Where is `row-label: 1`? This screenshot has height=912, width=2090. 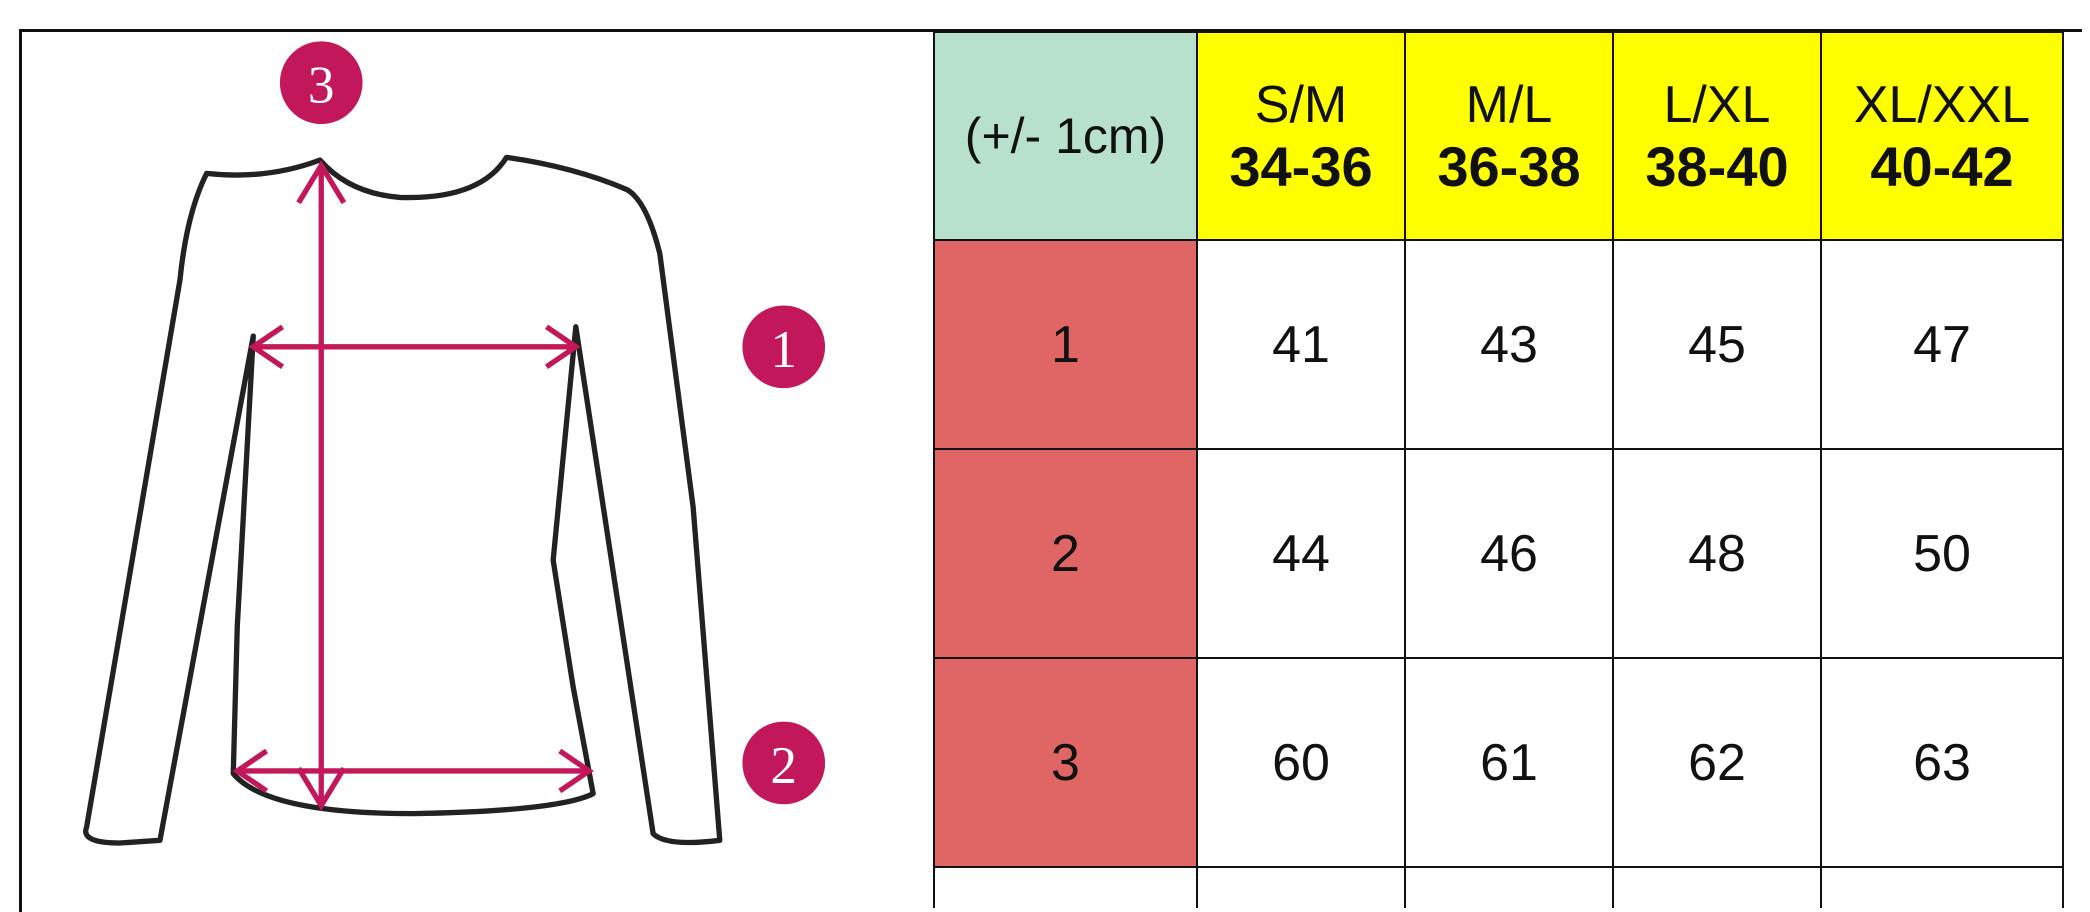
row-label: 1 is located at coordinates (1065, 344).